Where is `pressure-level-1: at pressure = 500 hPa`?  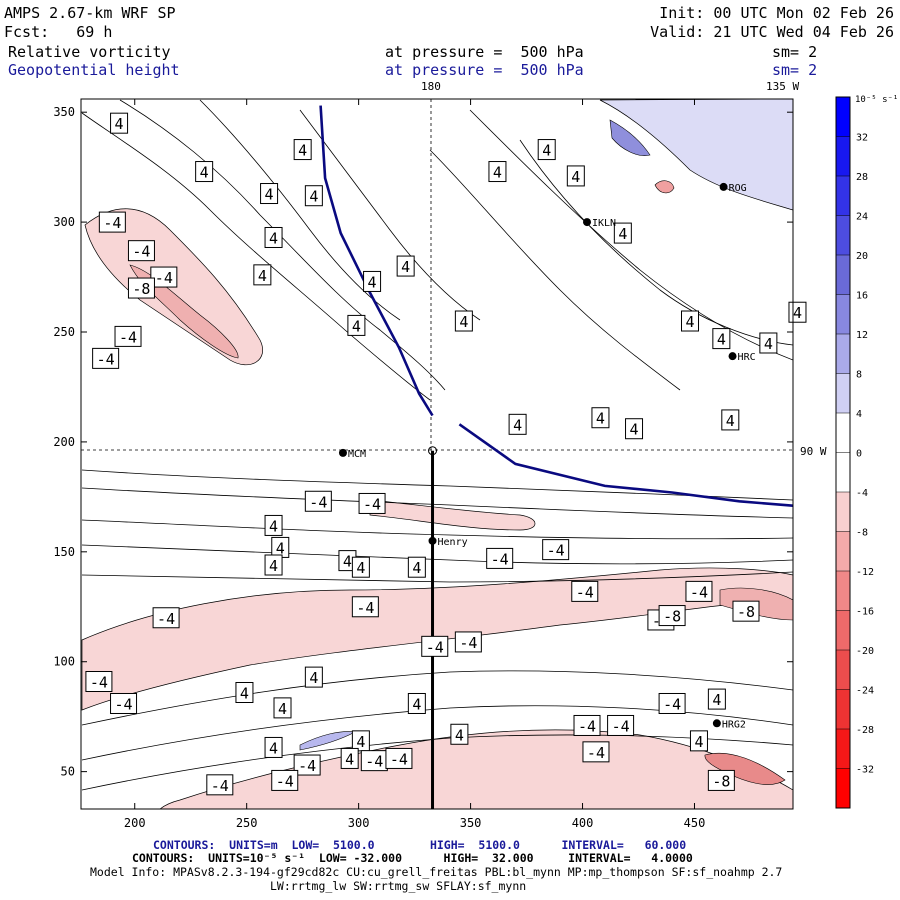
pressure-level-1: at pressure = 500 hPa is located at coordinates (484, 52).